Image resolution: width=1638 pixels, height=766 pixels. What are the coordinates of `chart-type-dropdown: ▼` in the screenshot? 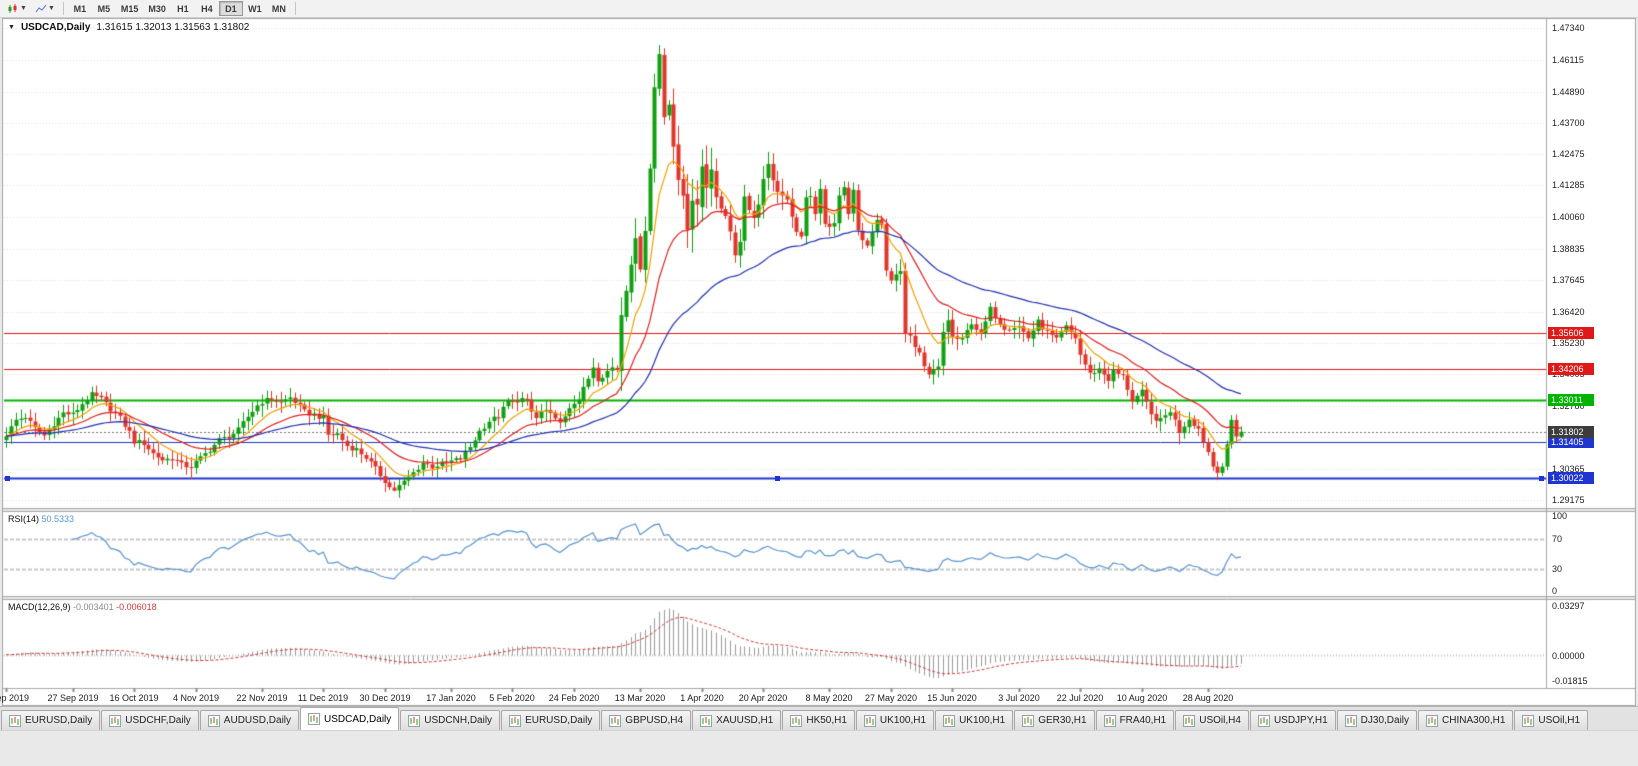 It's located at (17, 9).